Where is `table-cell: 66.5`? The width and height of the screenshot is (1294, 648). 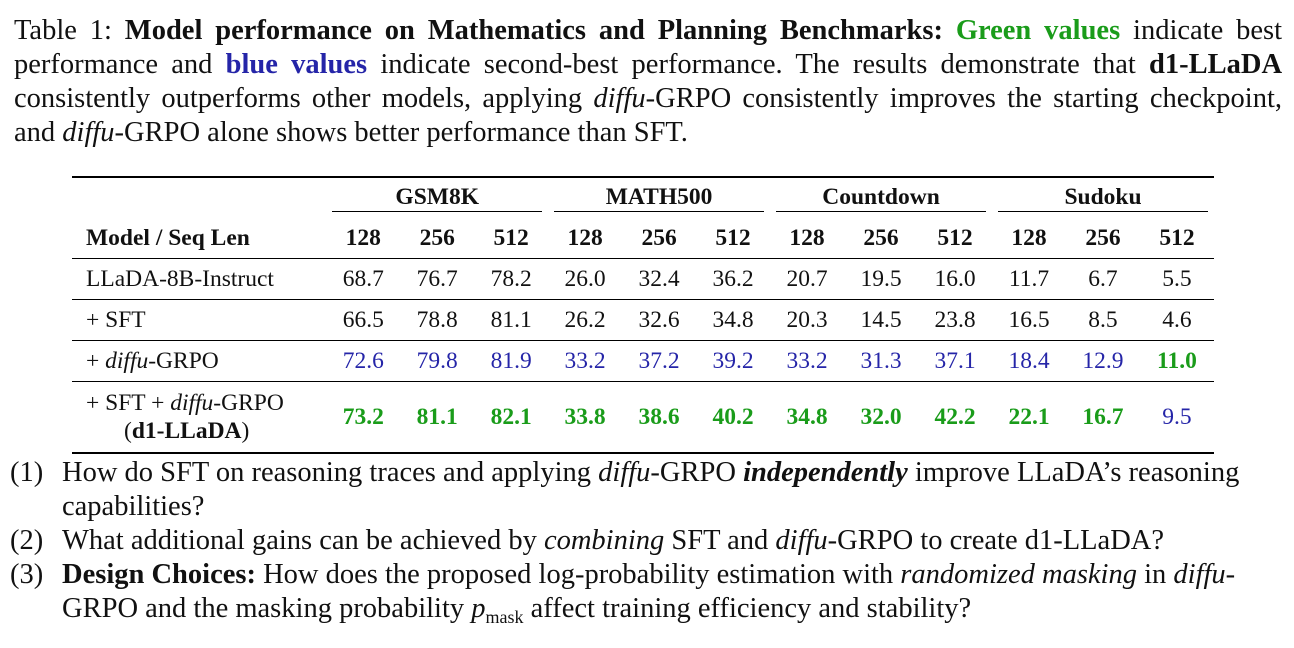
table-cell: 66.5 is located at coordinates (363, 320).